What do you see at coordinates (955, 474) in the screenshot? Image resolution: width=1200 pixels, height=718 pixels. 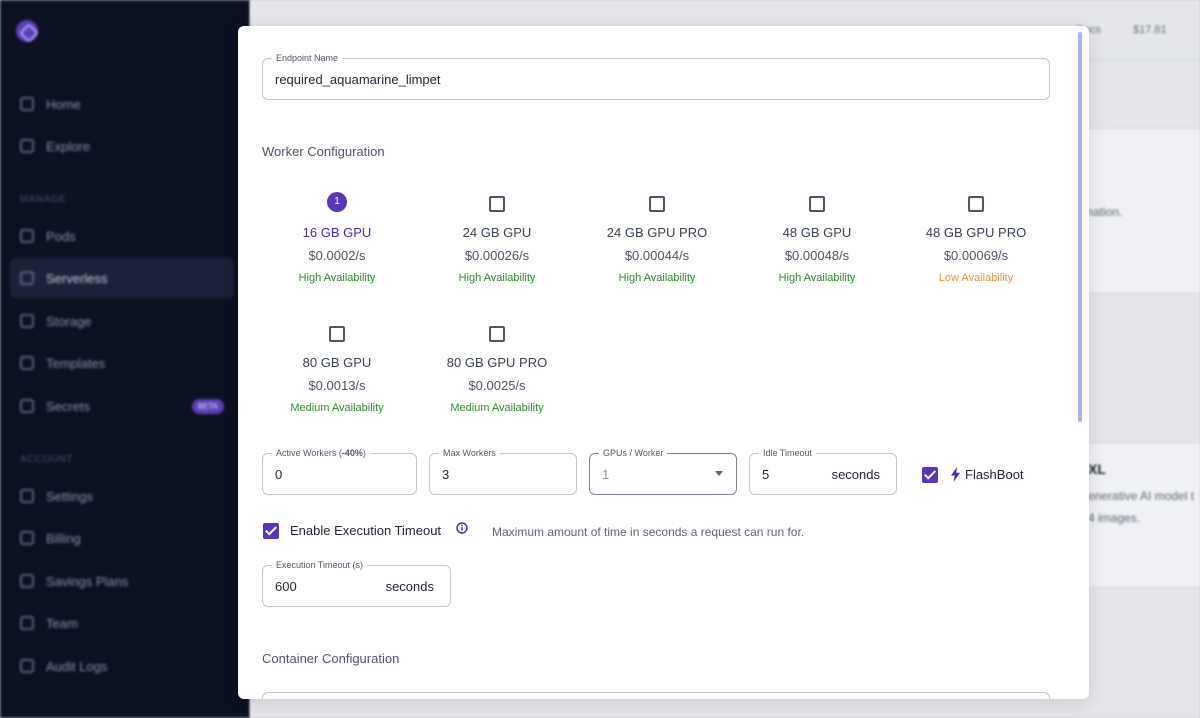 I see `lightning-icon` at bounding box center [955, 474].